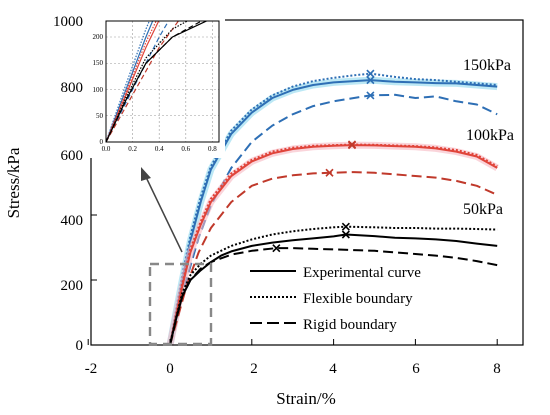  I want to click on inset-grid, so click(162, 81).